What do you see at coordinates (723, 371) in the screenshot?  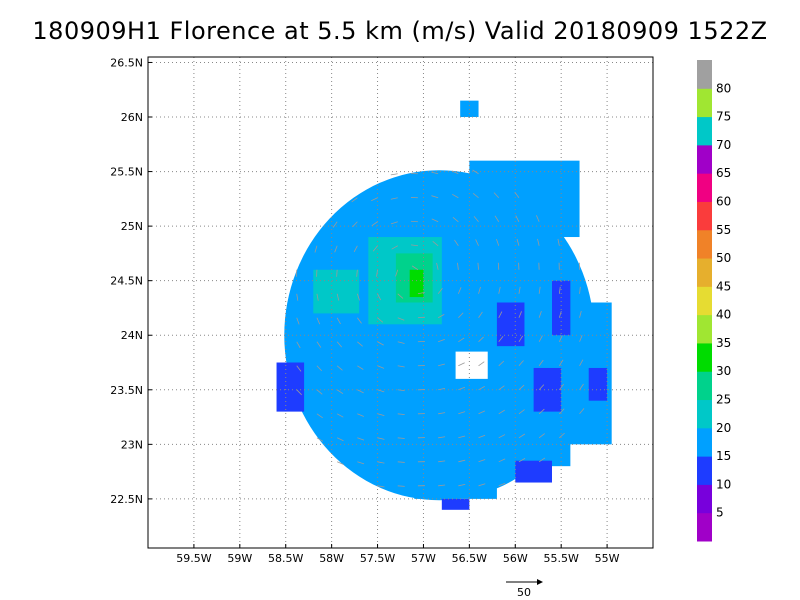 I see `colorbar-label: 30` at bounding box center [723, 371].